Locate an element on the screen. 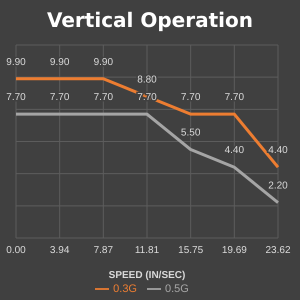  data-label: 2.20 is located at coordinates (278, 186).